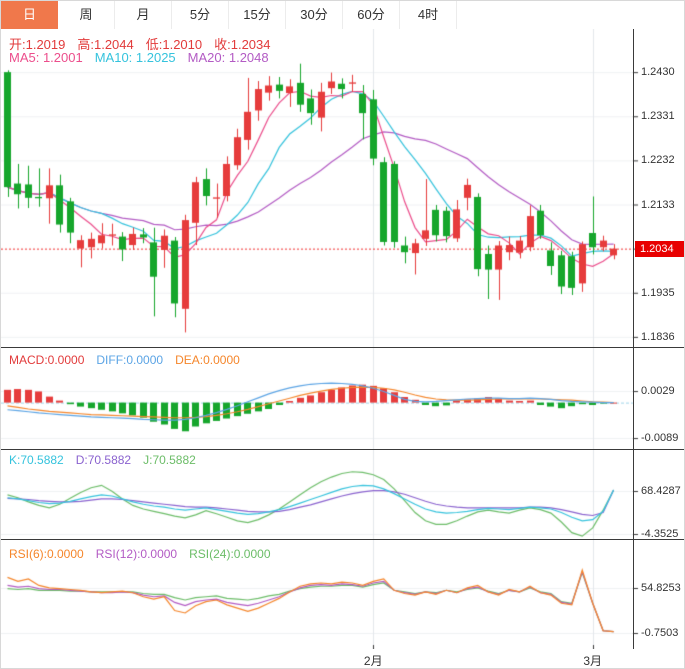 Image resolution: width=685 pixels, height=669 pixels. Describe the element at coordinates (658, 204) in the screenshot. I see `y-axis-tick-label: 1.2133` at that location.